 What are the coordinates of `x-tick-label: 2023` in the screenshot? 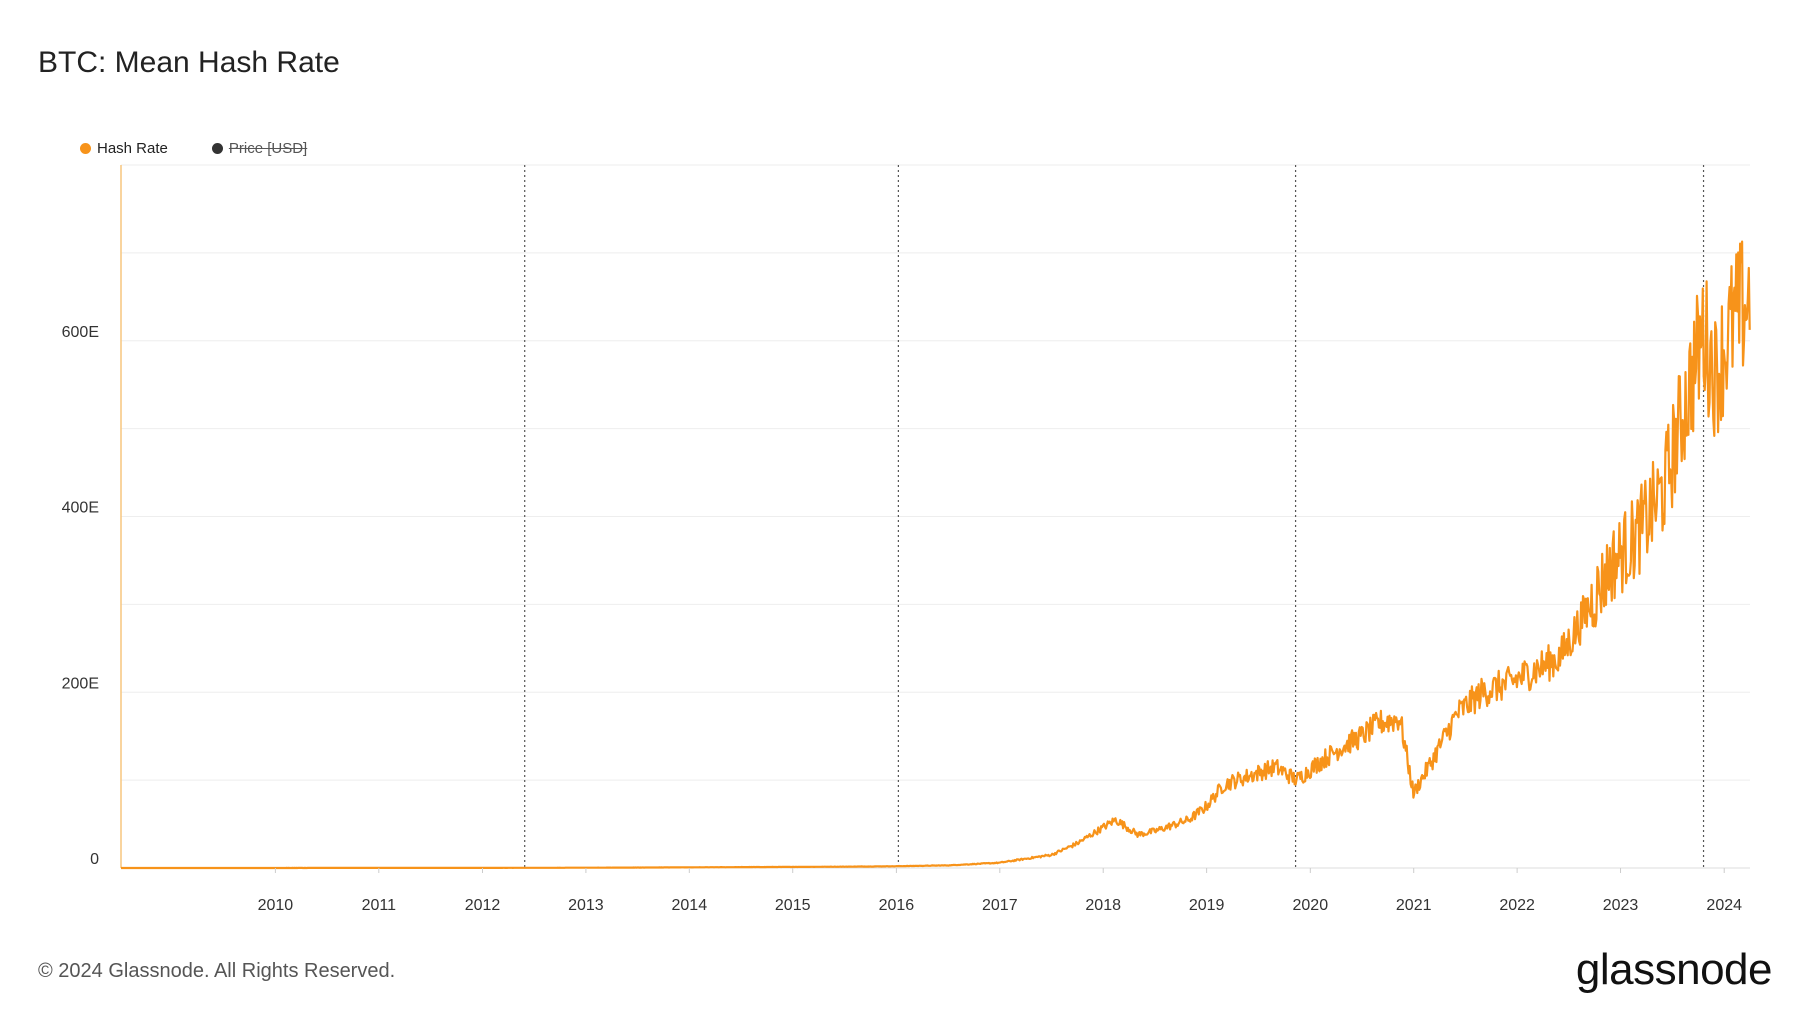 It's located at (1621, 905).